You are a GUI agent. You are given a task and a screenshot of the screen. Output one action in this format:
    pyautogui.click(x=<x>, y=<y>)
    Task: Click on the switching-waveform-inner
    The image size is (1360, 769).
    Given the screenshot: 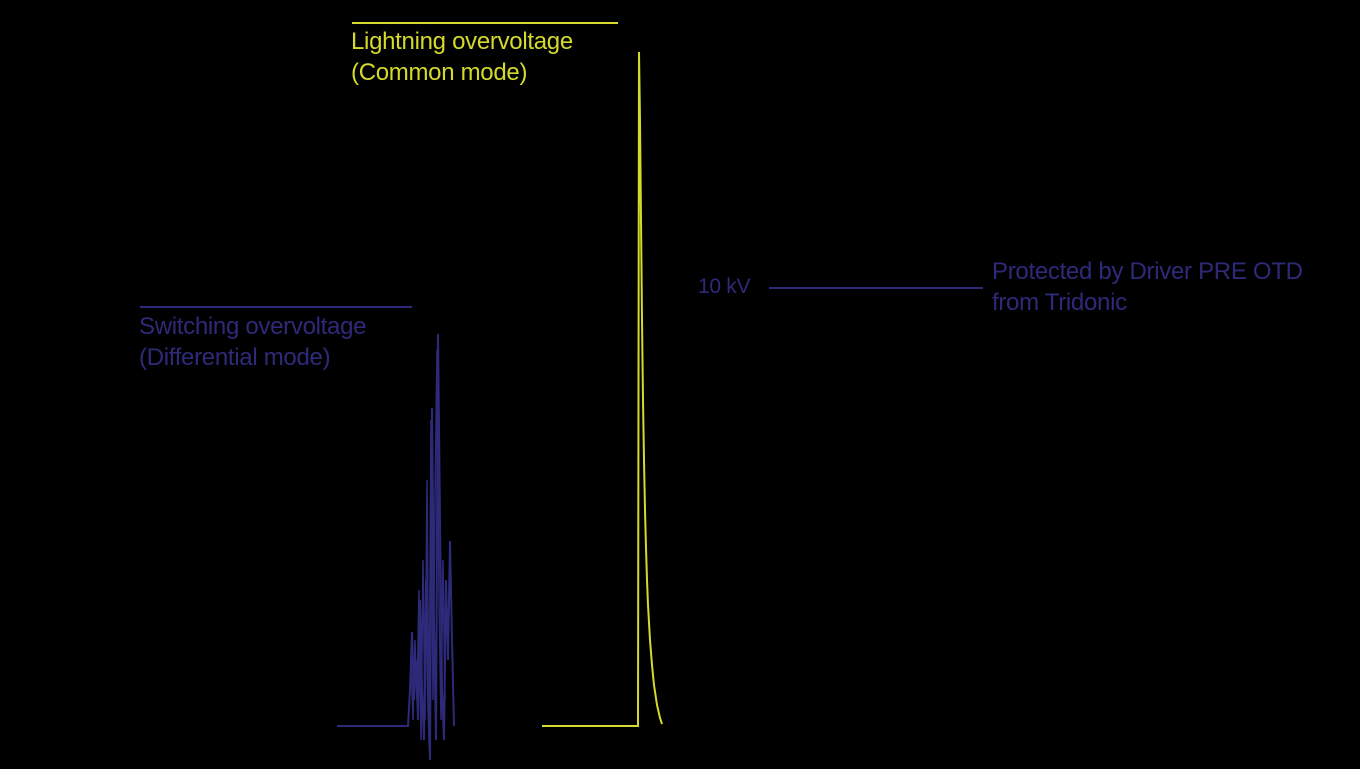 What is the action you would take?
    pyautogui.click(x=428, y=547)
    